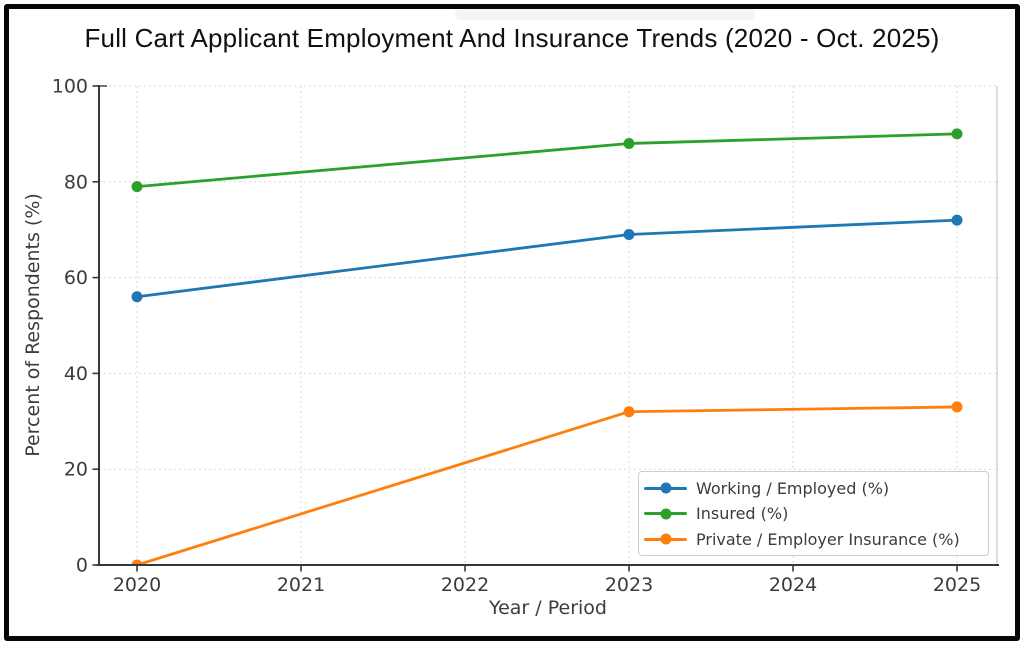 The image size is (1024, 645). What do you see at coordinates (548, 608) in the screenshot?
I see `x-axis-label: Year / Period` at bounding box center [548, 608].